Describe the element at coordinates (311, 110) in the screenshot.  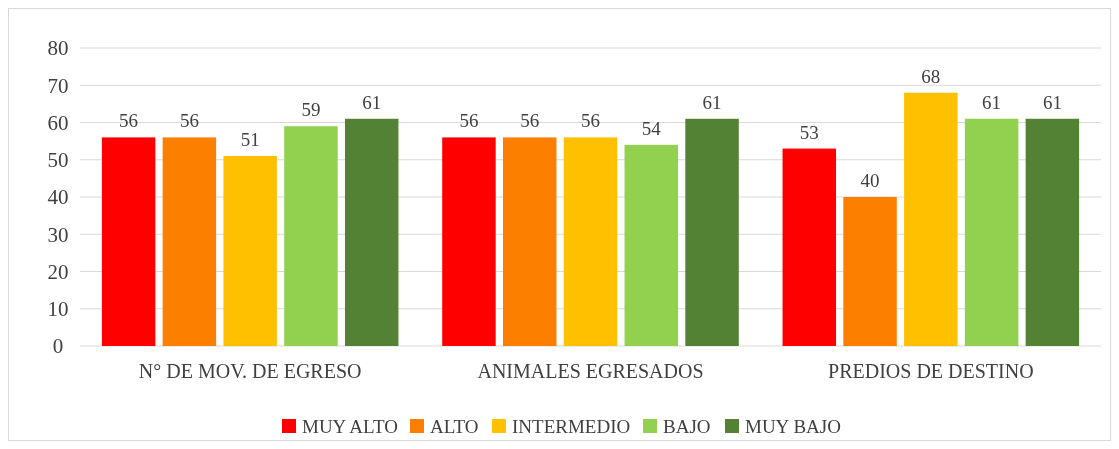
I see `data-label: 59` at that location.